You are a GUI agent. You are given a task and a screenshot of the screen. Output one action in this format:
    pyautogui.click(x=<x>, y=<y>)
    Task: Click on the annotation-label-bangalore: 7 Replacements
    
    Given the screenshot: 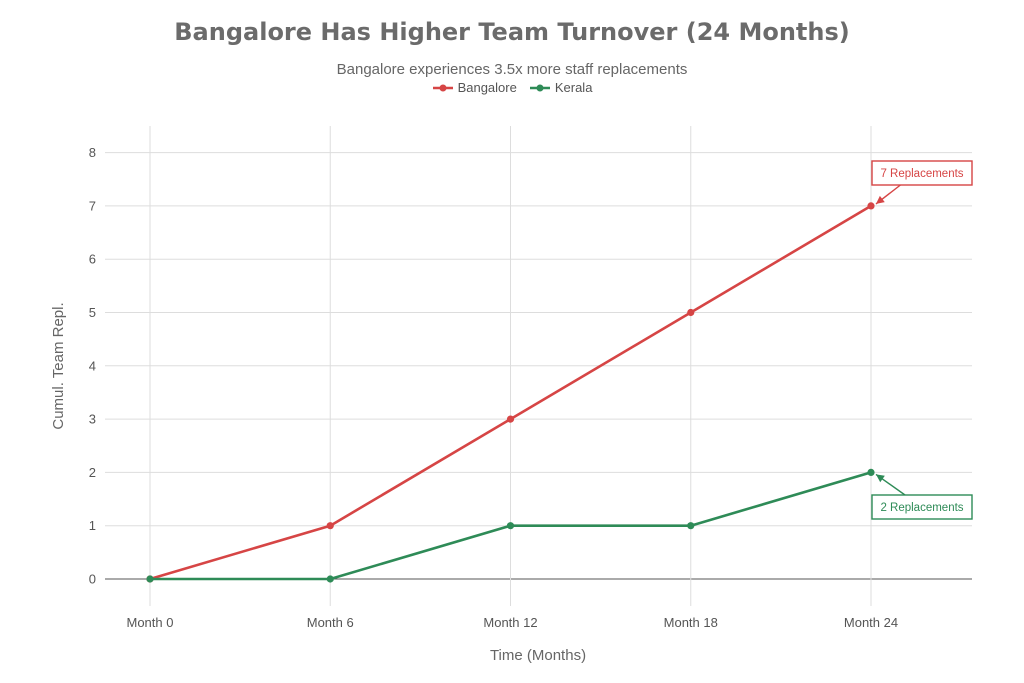 What is the action you would take?
    pyautogui.click(x=921, y=174)
    